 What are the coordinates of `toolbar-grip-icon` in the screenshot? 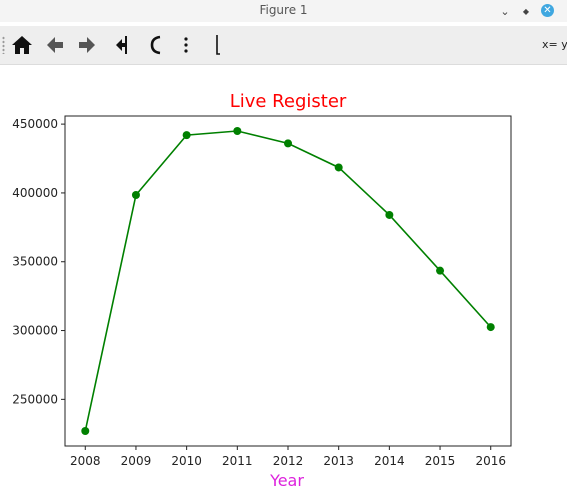 It's located at (3, 45).